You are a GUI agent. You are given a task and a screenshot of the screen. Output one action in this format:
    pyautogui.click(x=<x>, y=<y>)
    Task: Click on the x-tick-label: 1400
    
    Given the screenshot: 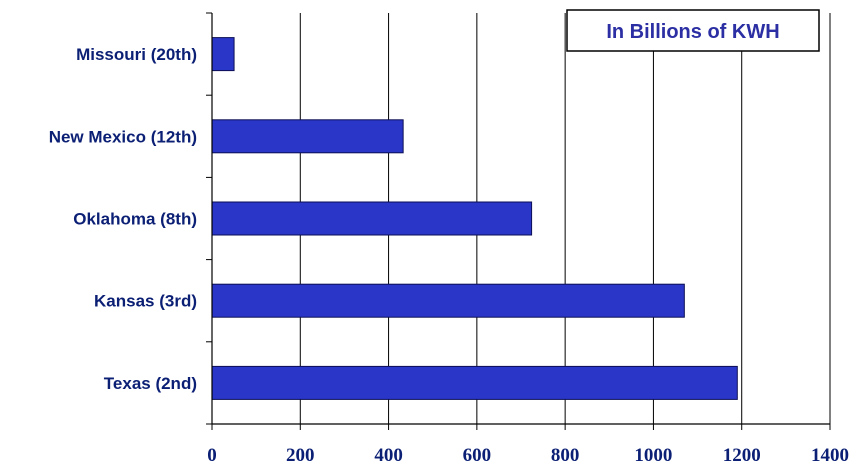 What is the action you would take?
    pyautogui.click(x=830, y=455)
    